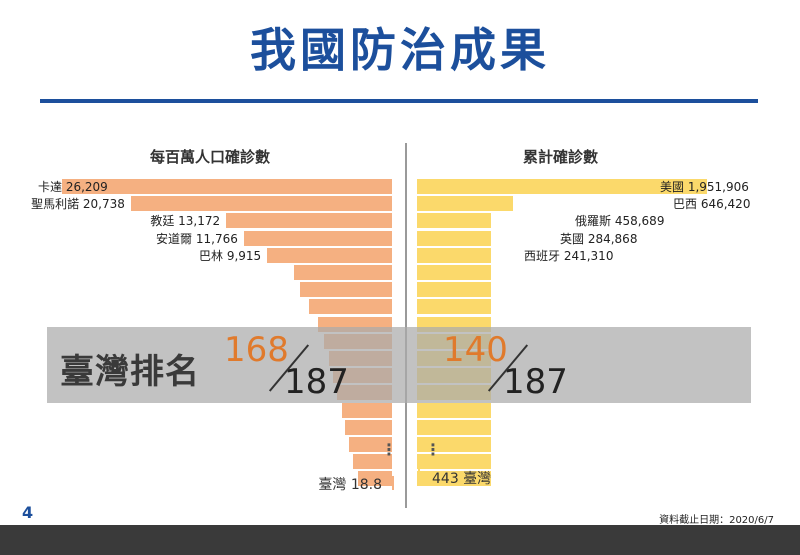  What do you see at coordinates (216, 238) in the screenshot?
I see `value-label: 11,766` at bounding box center [216, 238].